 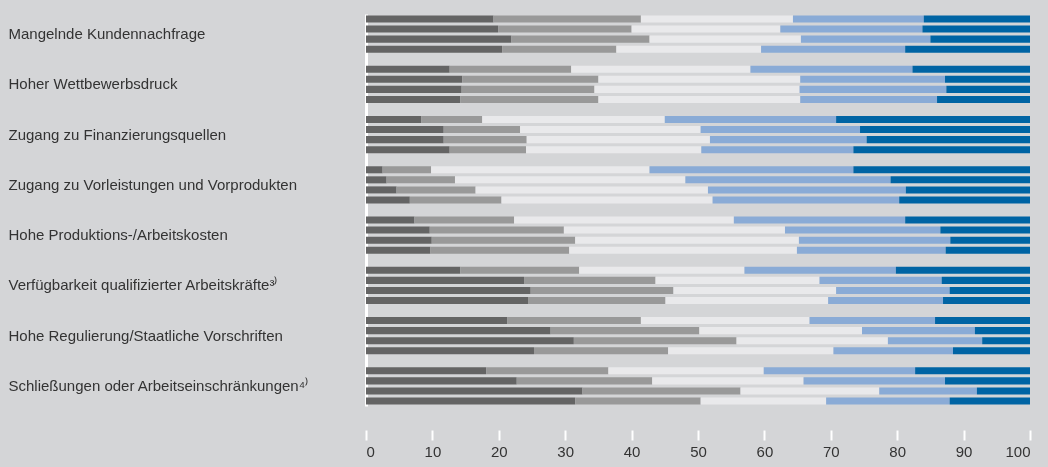 I want to click on x-tick-label: 70, so click(x=831, y=451).